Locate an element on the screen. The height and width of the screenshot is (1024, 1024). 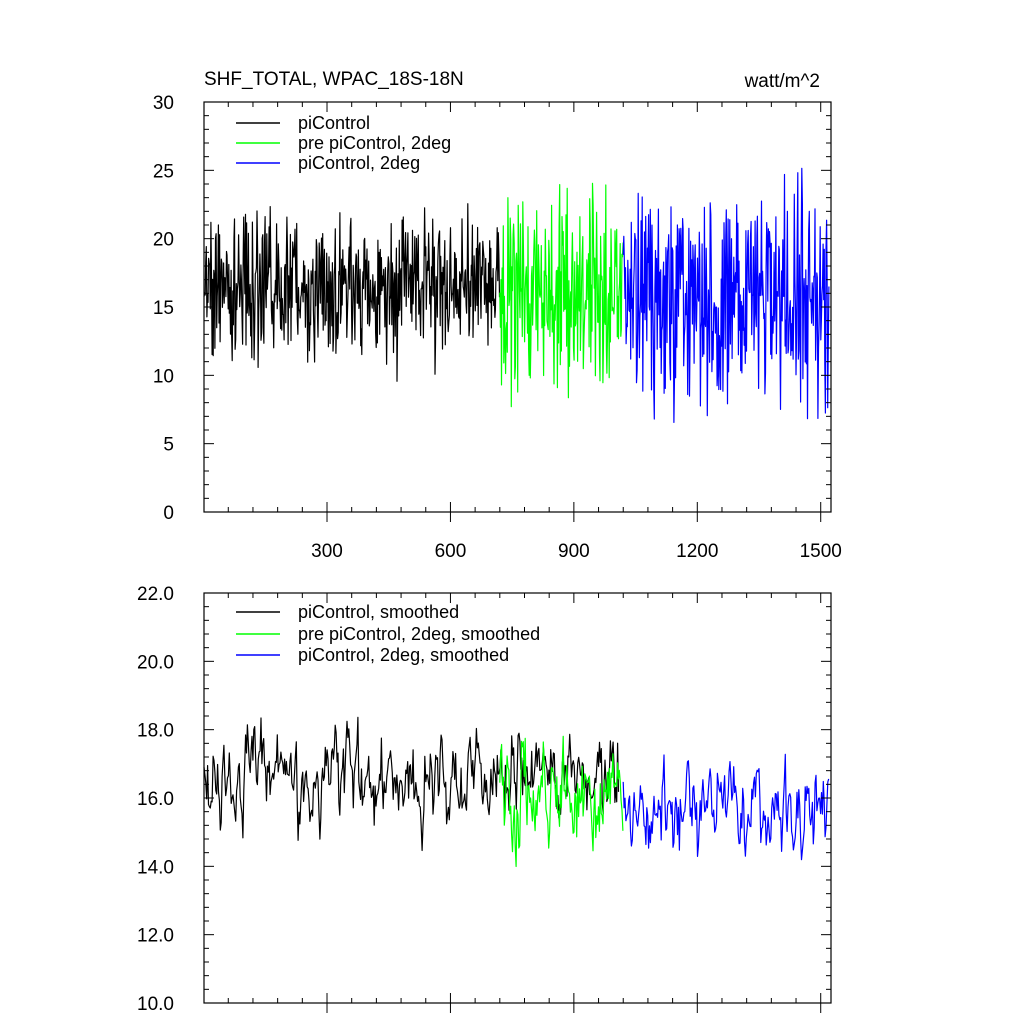
y-tick-label: 16.0 is located at coordinates (155, 799).